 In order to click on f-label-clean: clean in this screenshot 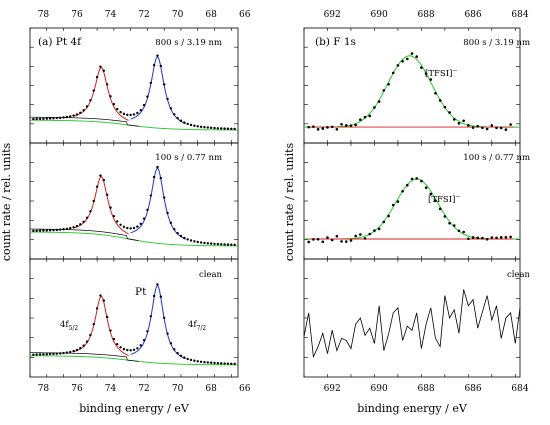, I will do `click(519, 275)`.